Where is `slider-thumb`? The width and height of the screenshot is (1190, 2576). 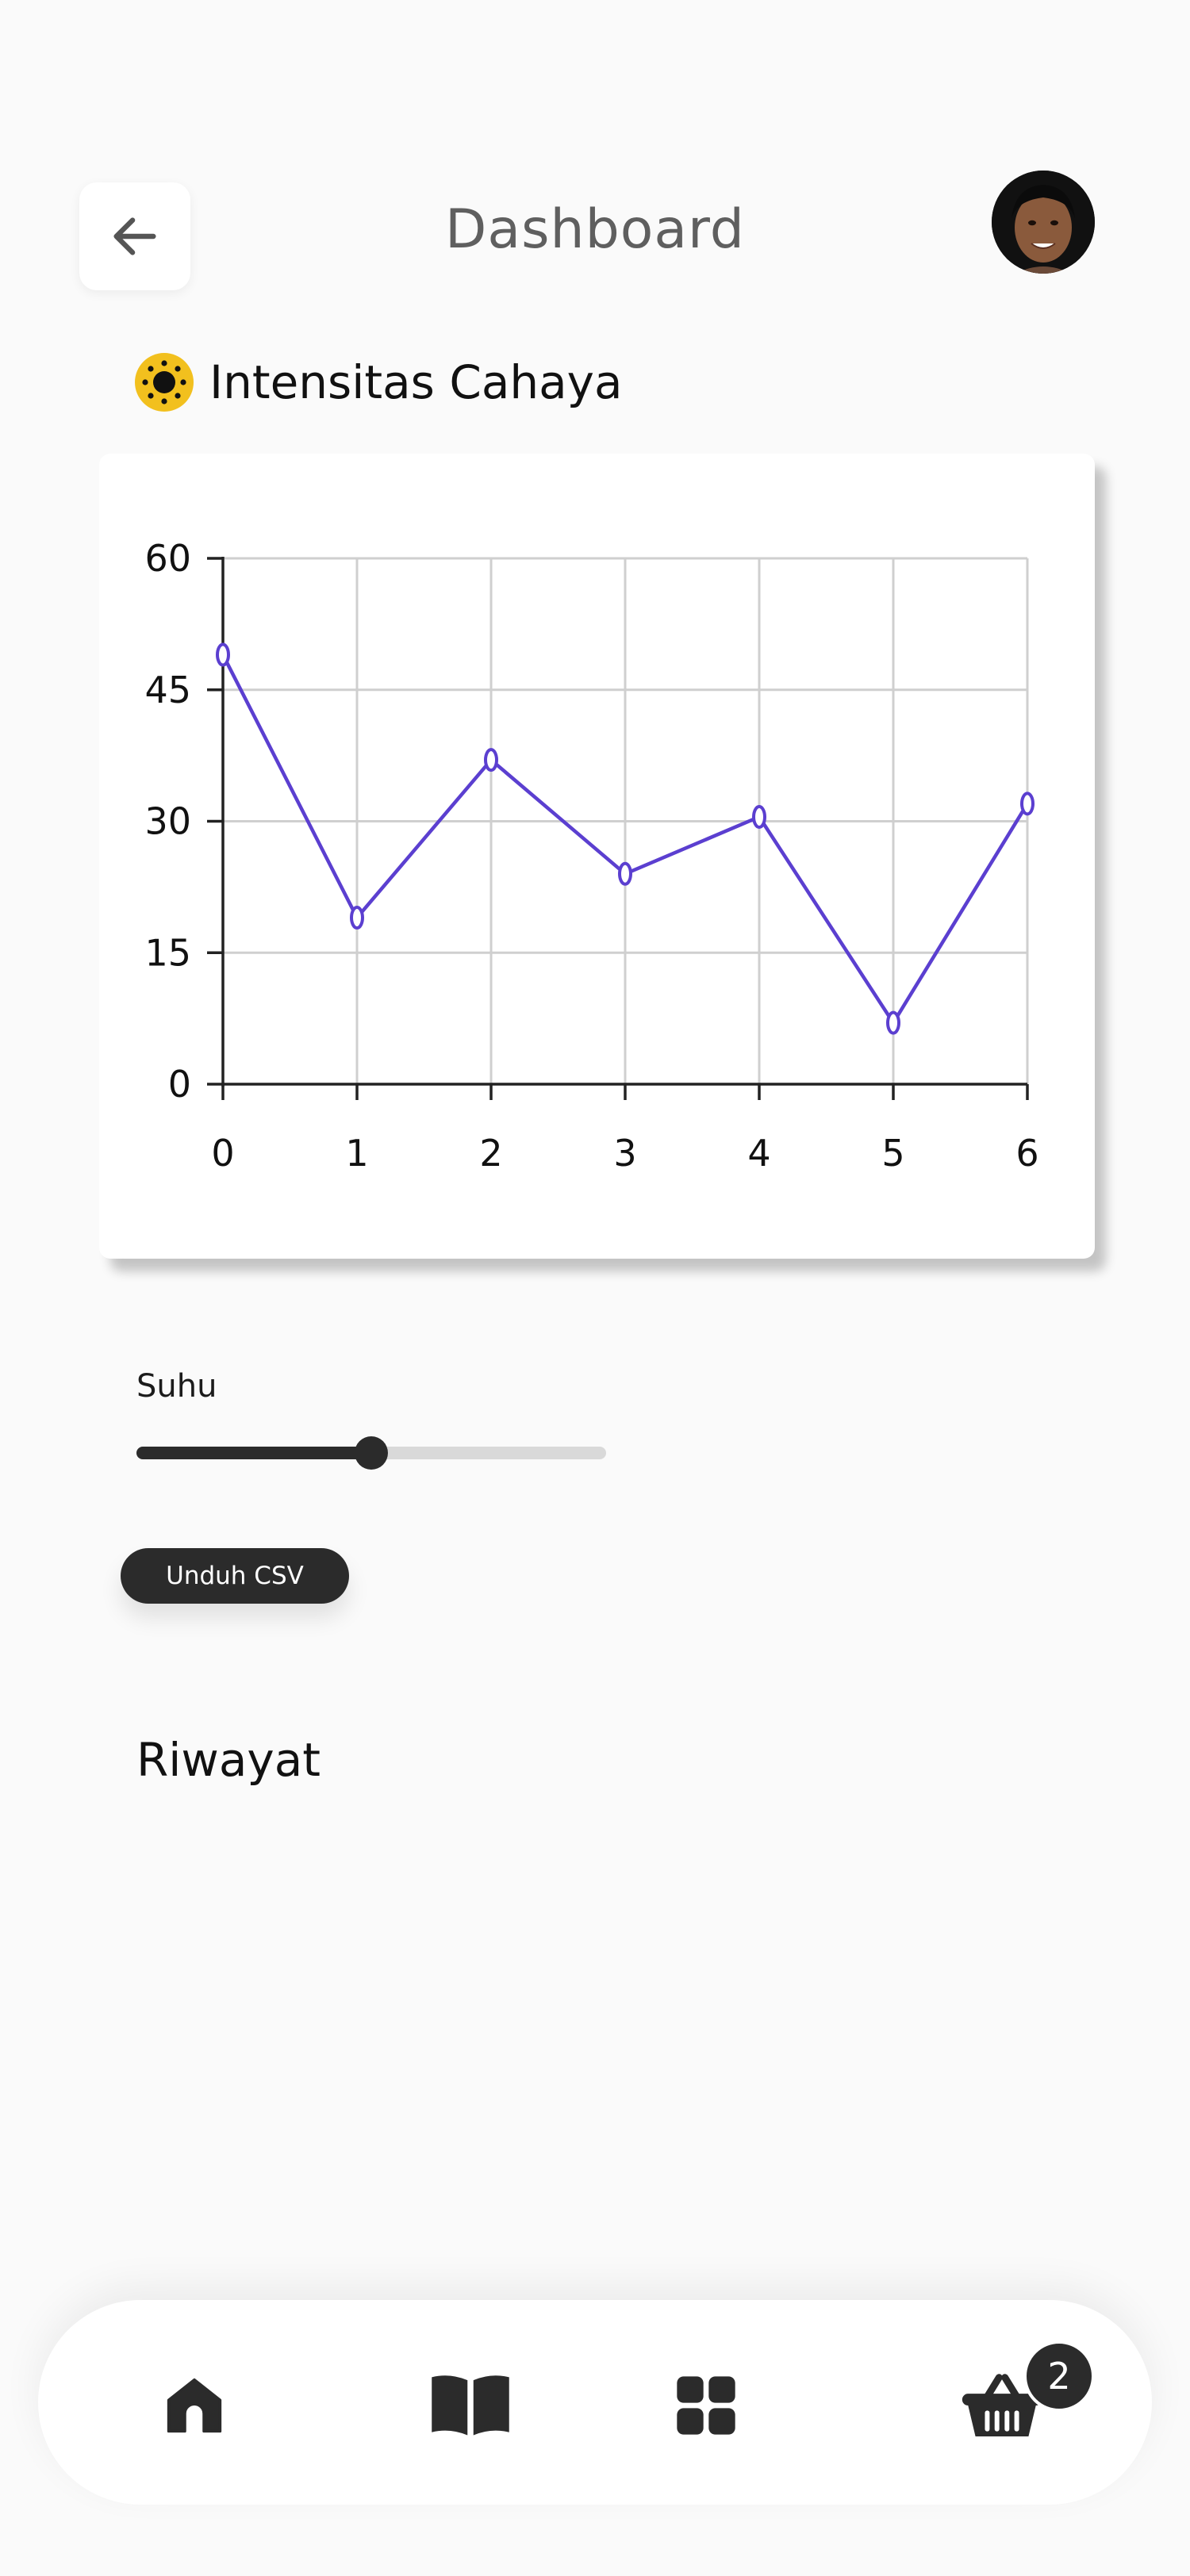
slider-thumb is located at coordinates (371, 1453).